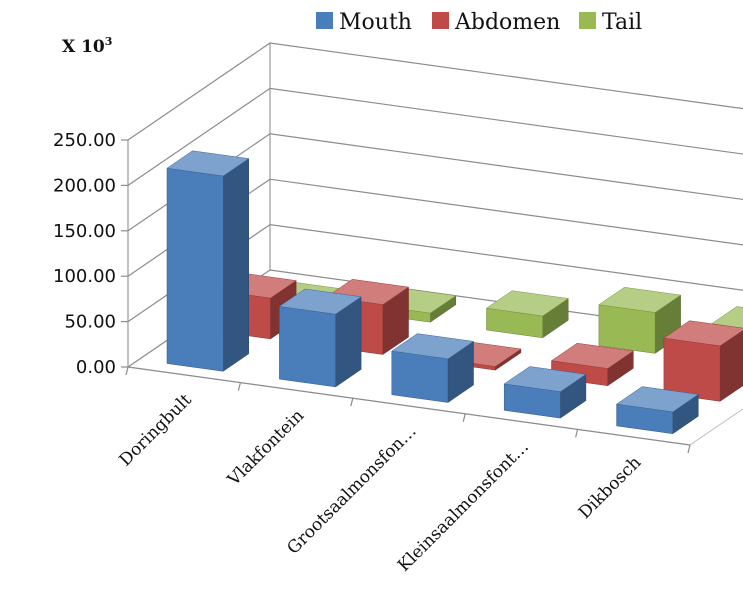  I want to click on legend: Mouth Abdomen Tail, so click(479, 22).